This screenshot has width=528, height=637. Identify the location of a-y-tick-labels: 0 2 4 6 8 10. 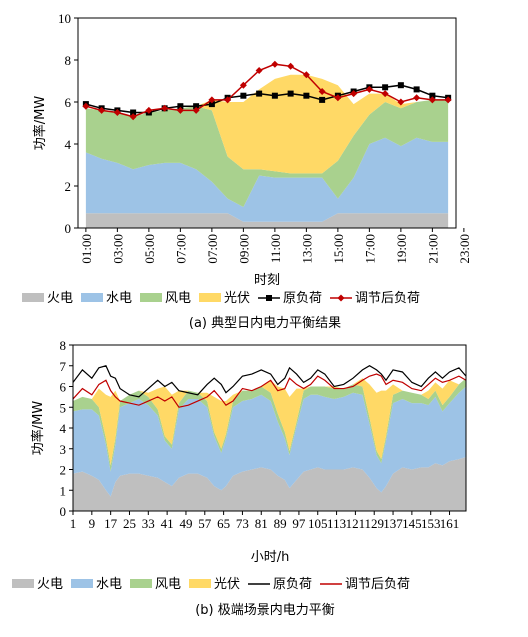
(68, 123).